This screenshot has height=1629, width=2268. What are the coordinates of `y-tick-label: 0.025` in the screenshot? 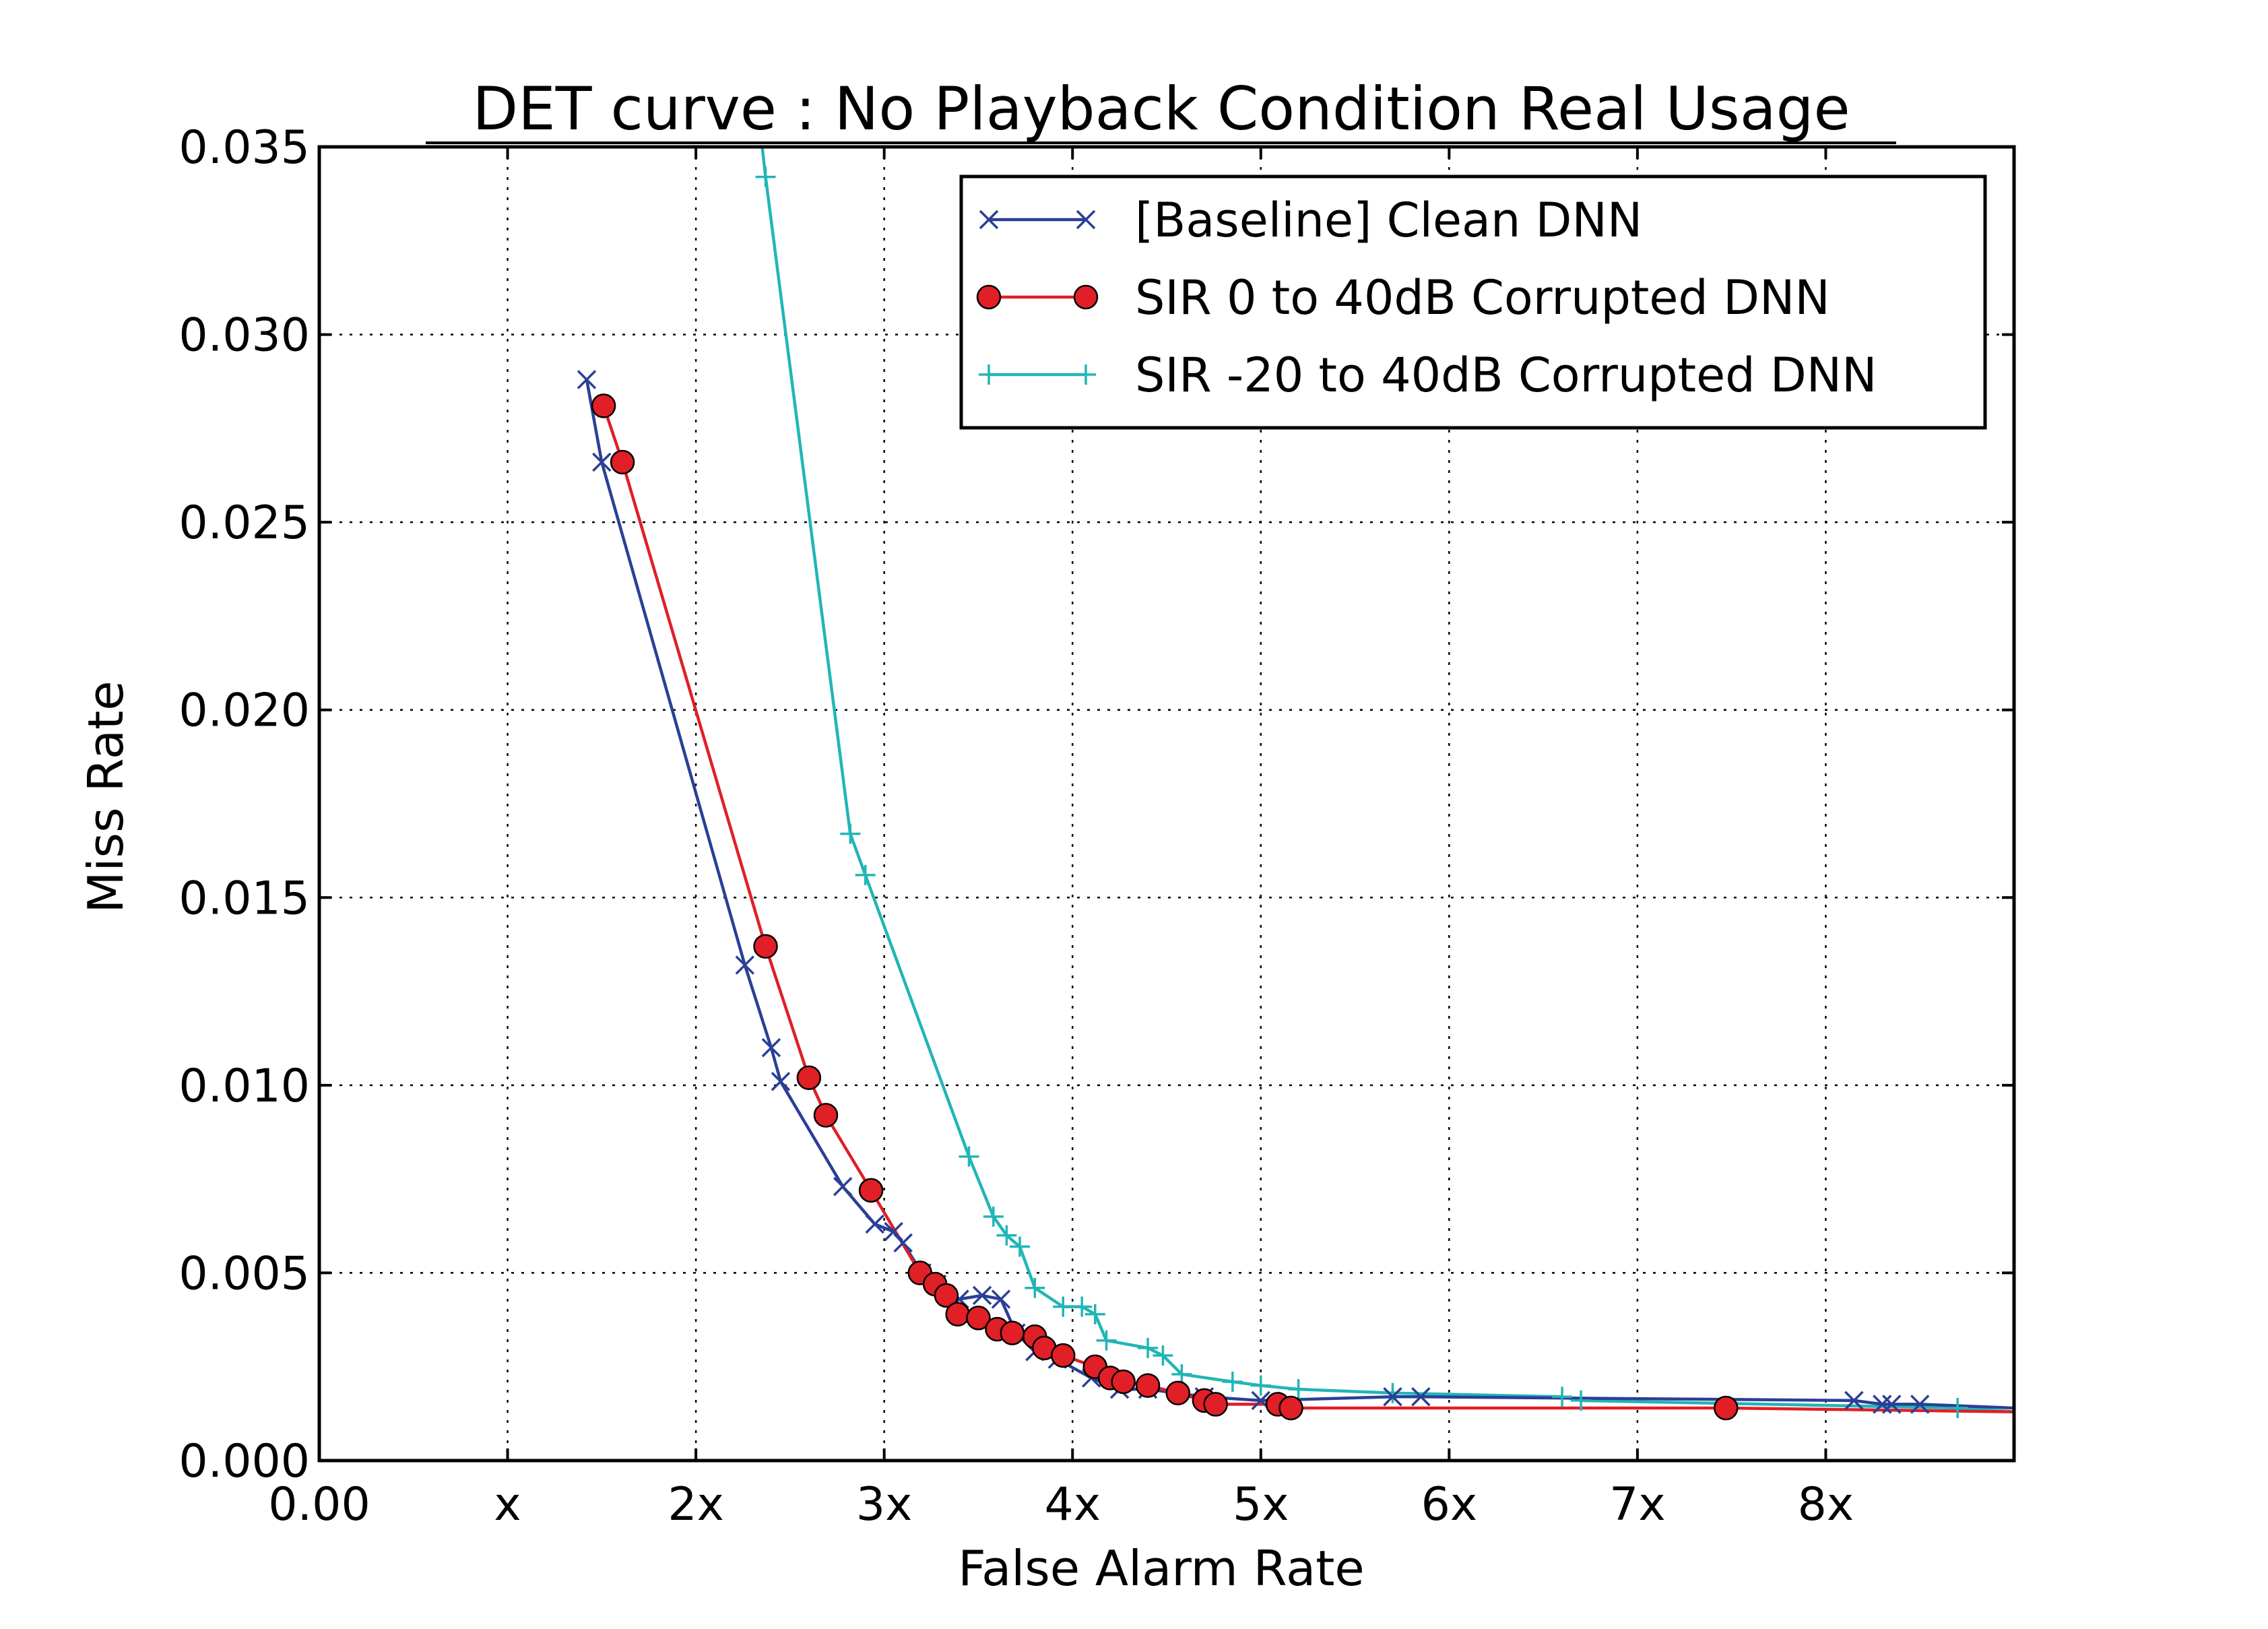 It's located at (244, 523).